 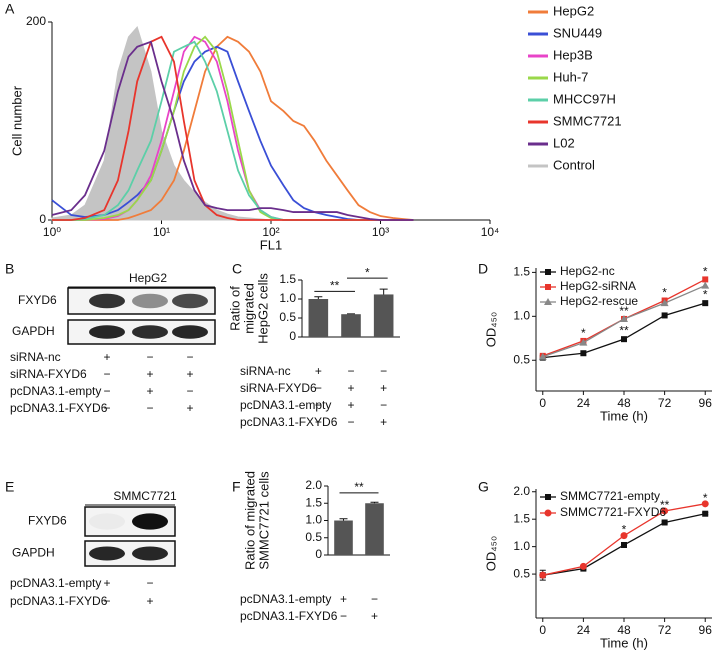 I want to click on y-tick-label: 200, so click(x=36, y=21).